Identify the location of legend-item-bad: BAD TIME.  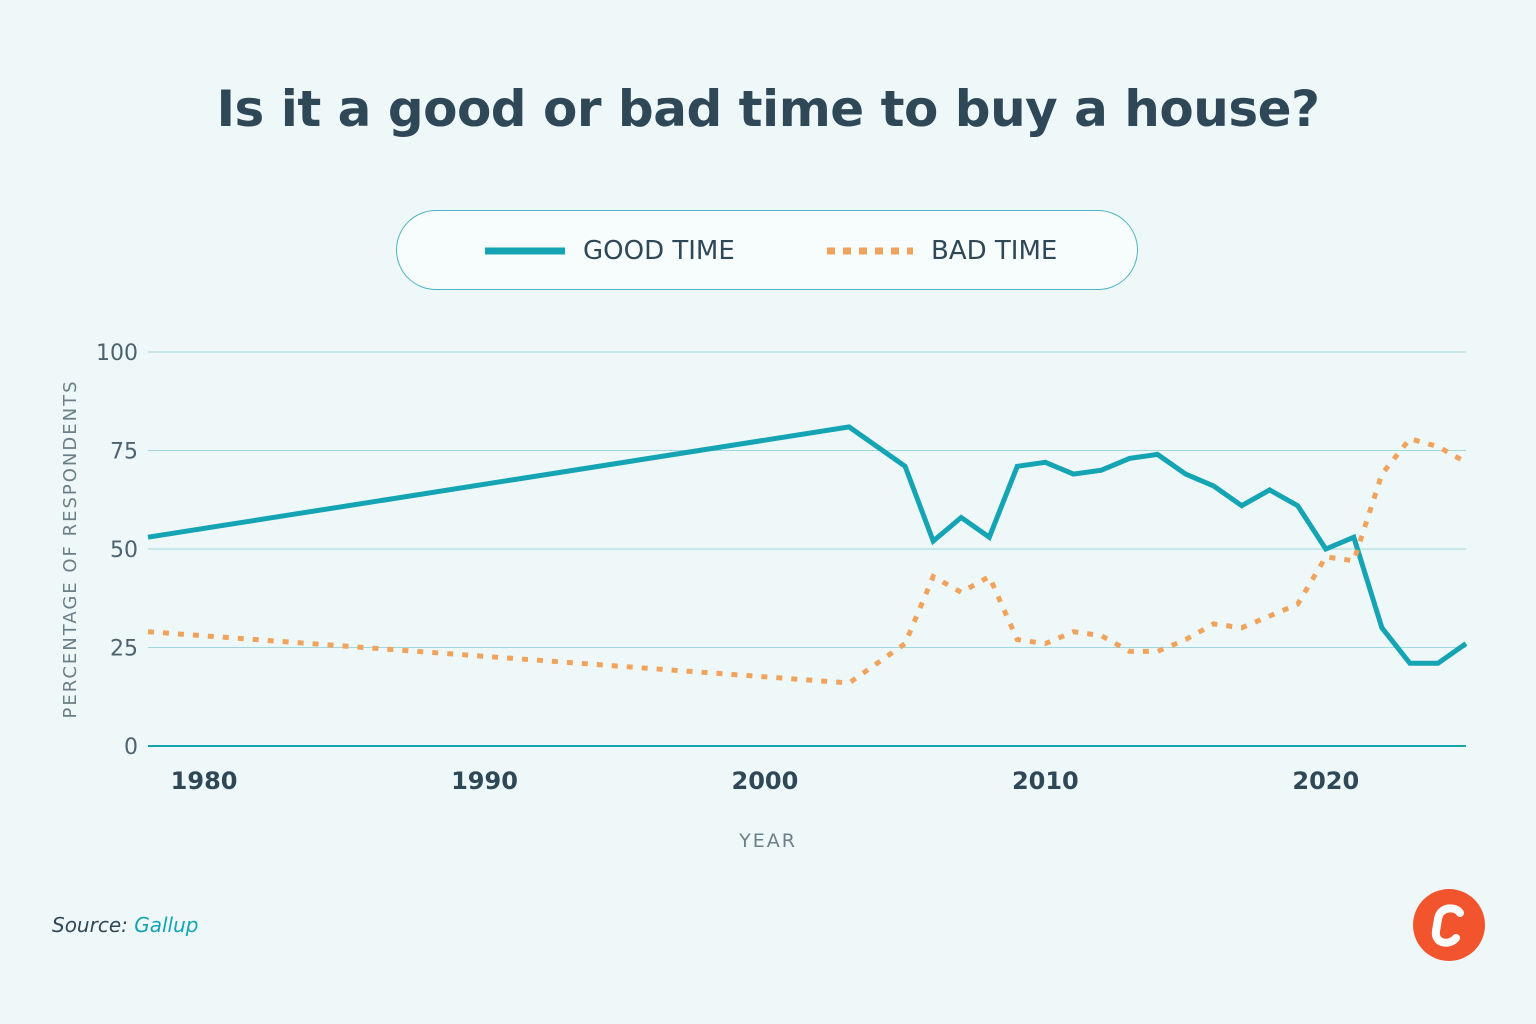
(942, 251).